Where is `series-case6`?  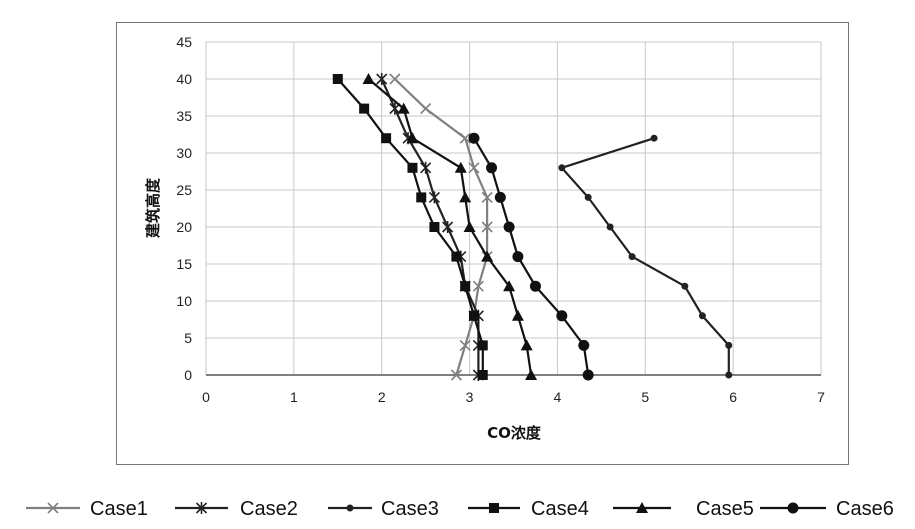
series-case6 is located at coordinates (531, 256).